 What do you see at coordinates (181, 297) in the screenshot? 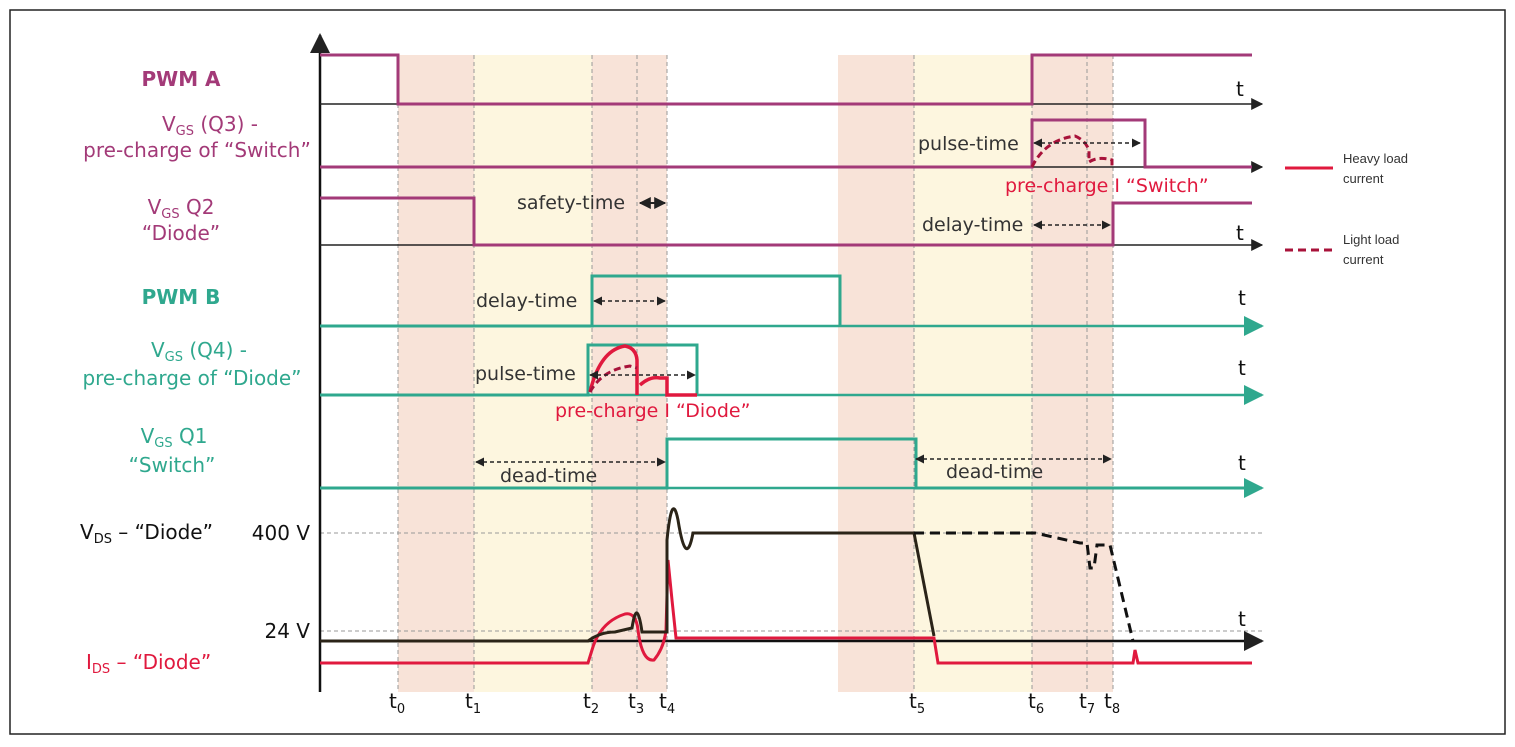
I see `label-pwm-b: PWM B` at bounding box center [181, 297].